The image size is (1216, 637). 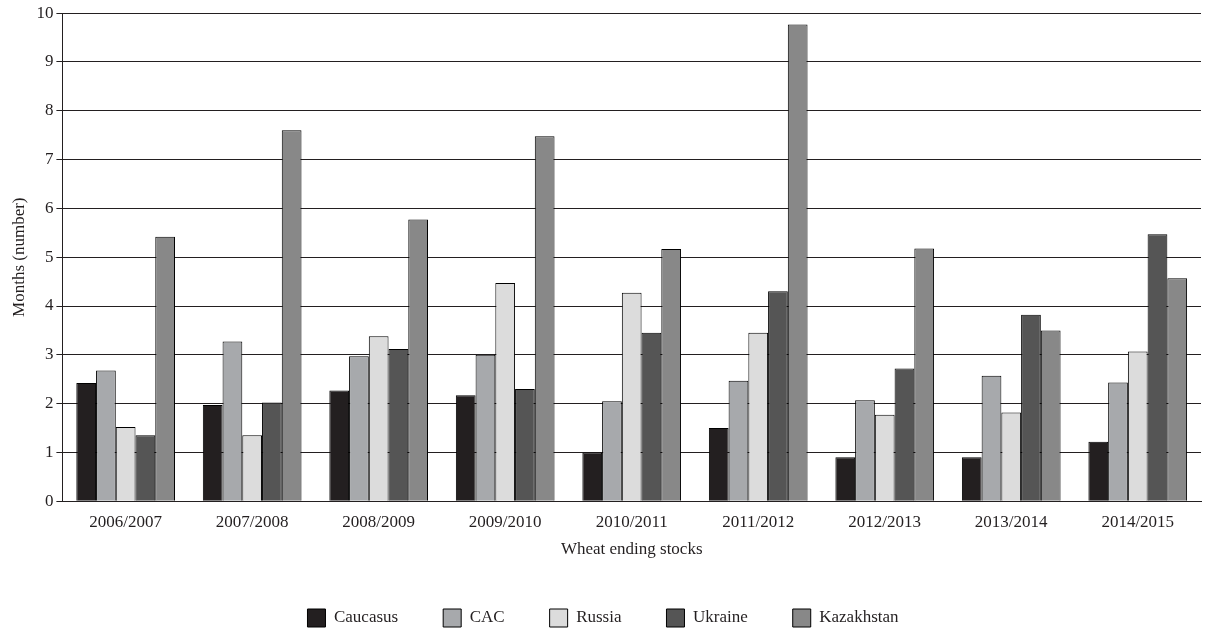 What do you see at coordinates (379, 521) in the screenshot?
I see `x-tick-label: 2008/2009` at bounding box center [379, 521].